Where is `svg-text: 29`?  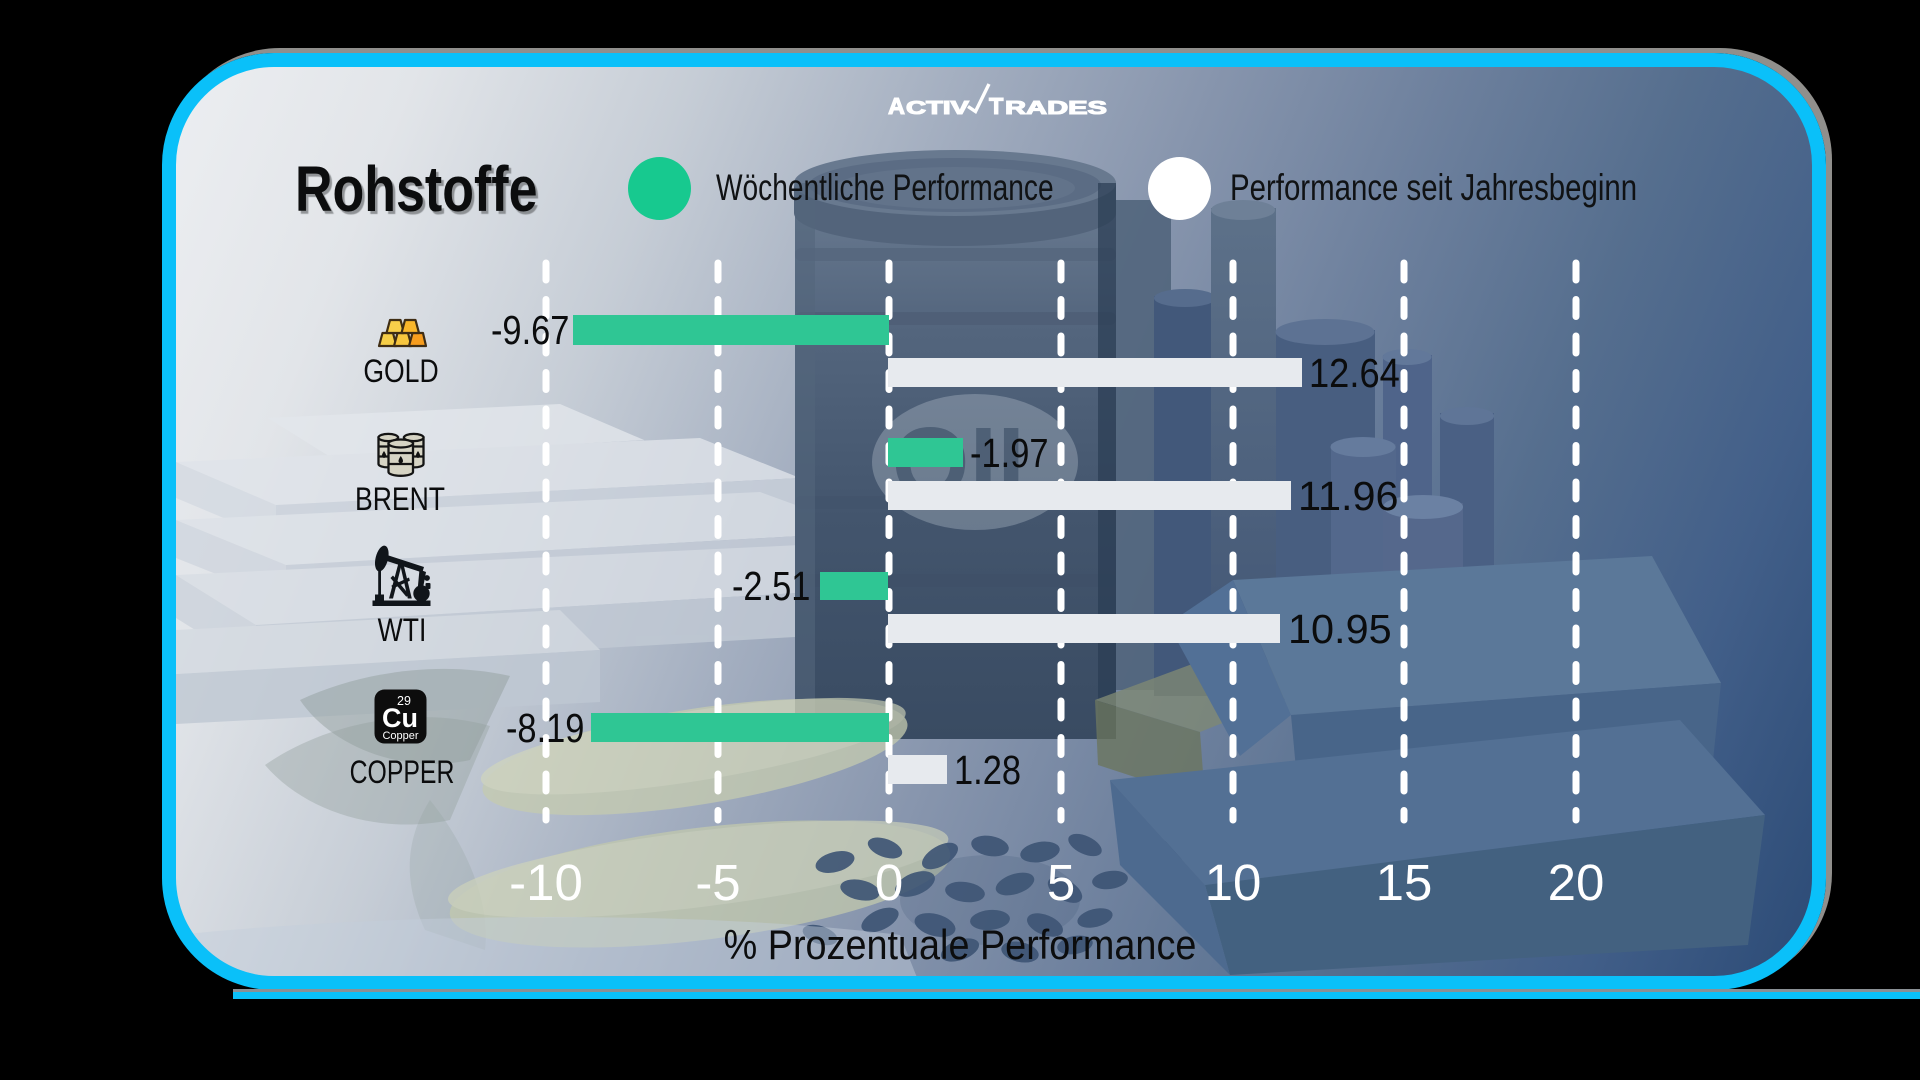
svg-text: 29 is located at coordinates (404, 701).